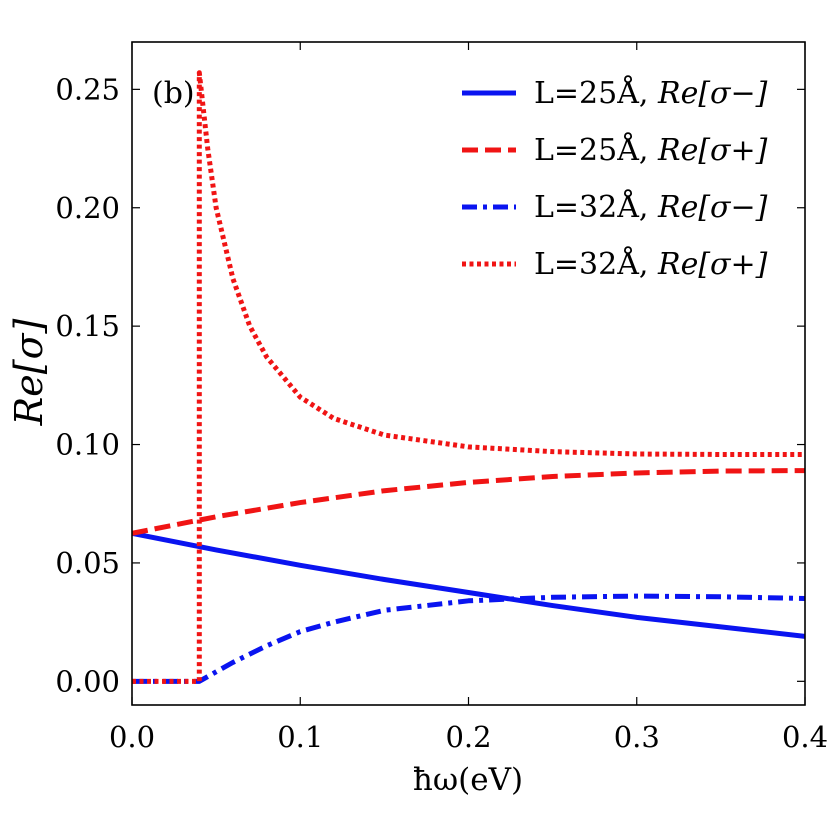  I want to click on y-tick-label-3: 0.15, so click(87, 326).